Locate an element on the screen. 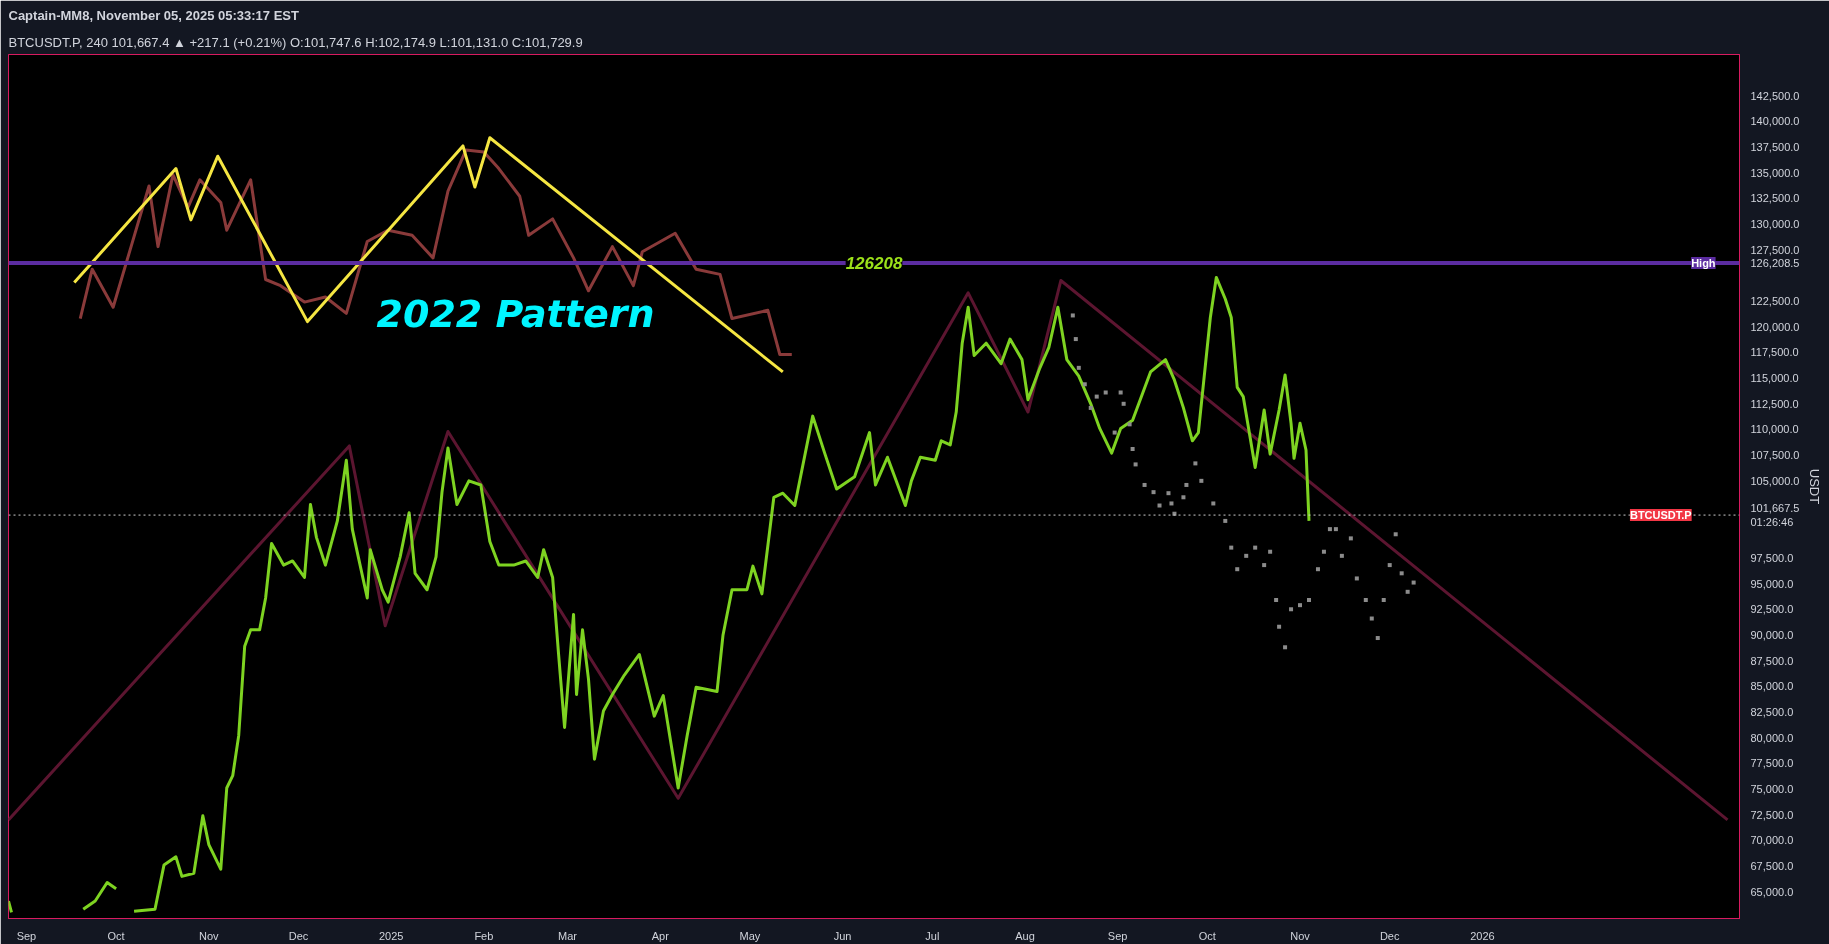 The image size is (1829, 944). annotation: BTCUSDT.P is located at coordinates (1660, 515).